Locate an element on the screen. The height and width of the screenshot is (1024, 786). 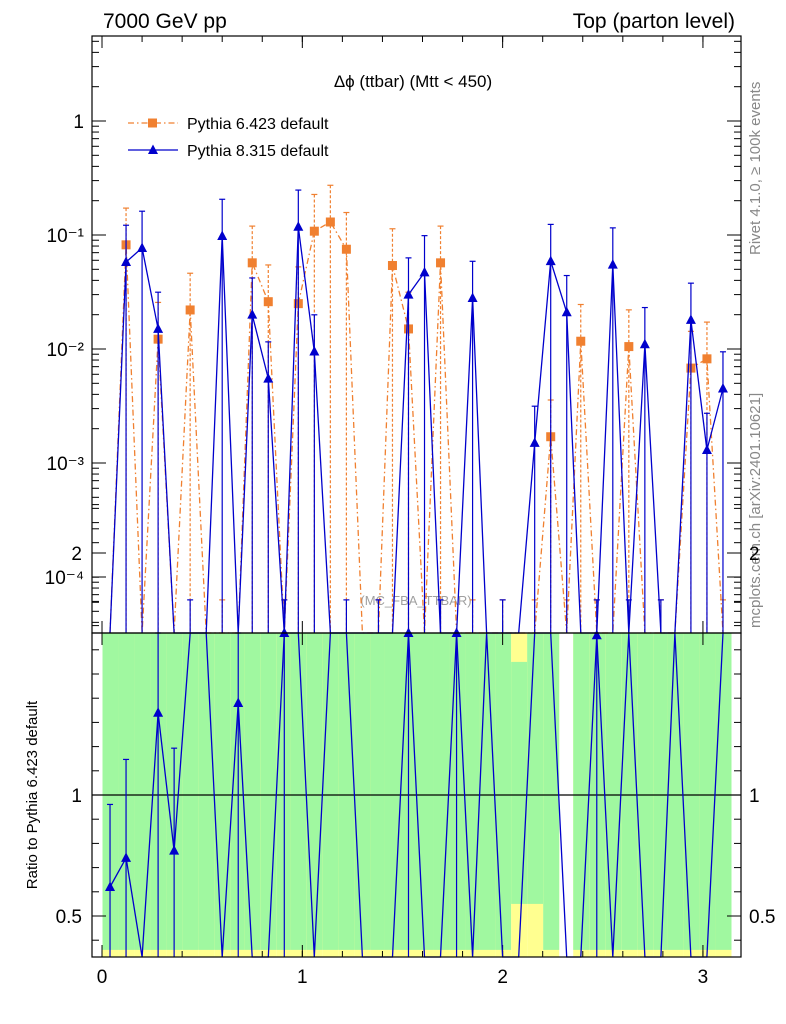
main-y-tick-label: 1 is located at coordinates (78, 122).